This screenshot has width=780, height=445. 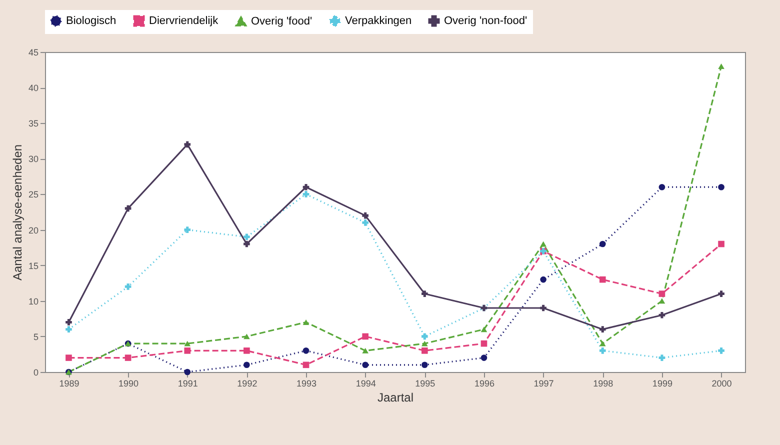 What do you see at coordinates (33, 301) in the screenshot?
I see `y-tick-label: 10` at bounding box center [33, 301].